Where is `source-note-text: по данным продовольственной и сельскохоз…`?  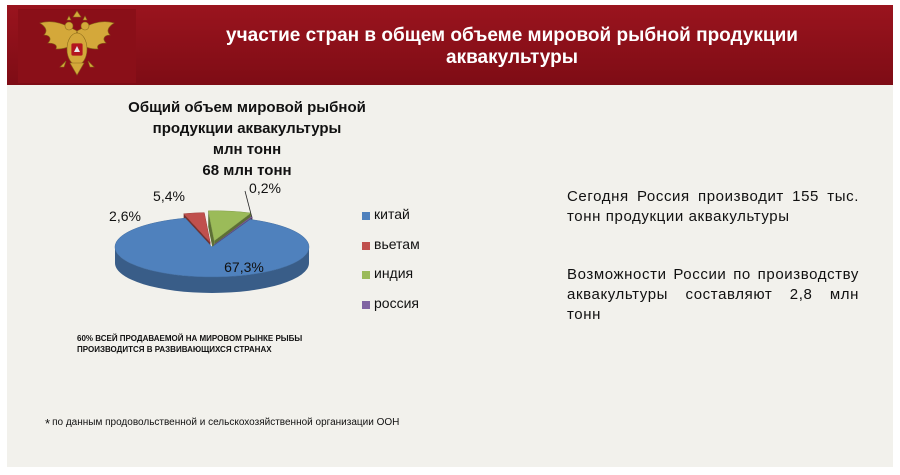
source-note-text: по данным продовольственной и сельскохоз… is located at coordinates (226, 422).